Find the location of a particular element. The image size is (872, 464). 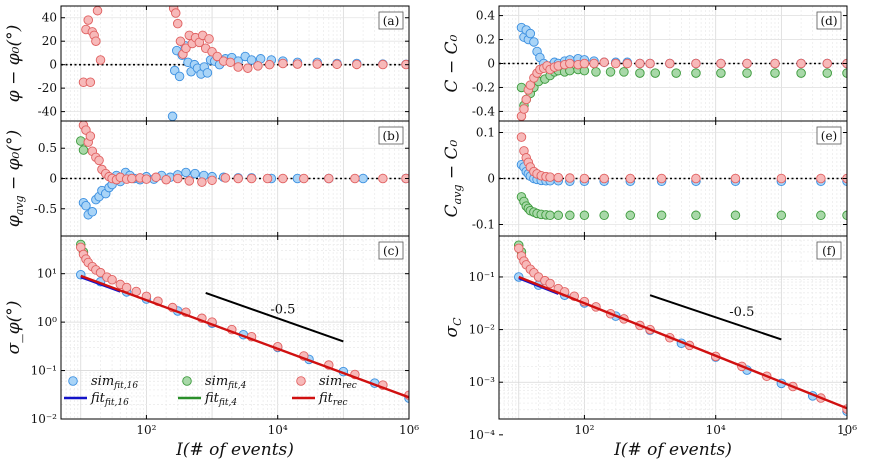

panel-label: (b) is located at coordinates (391, 135).